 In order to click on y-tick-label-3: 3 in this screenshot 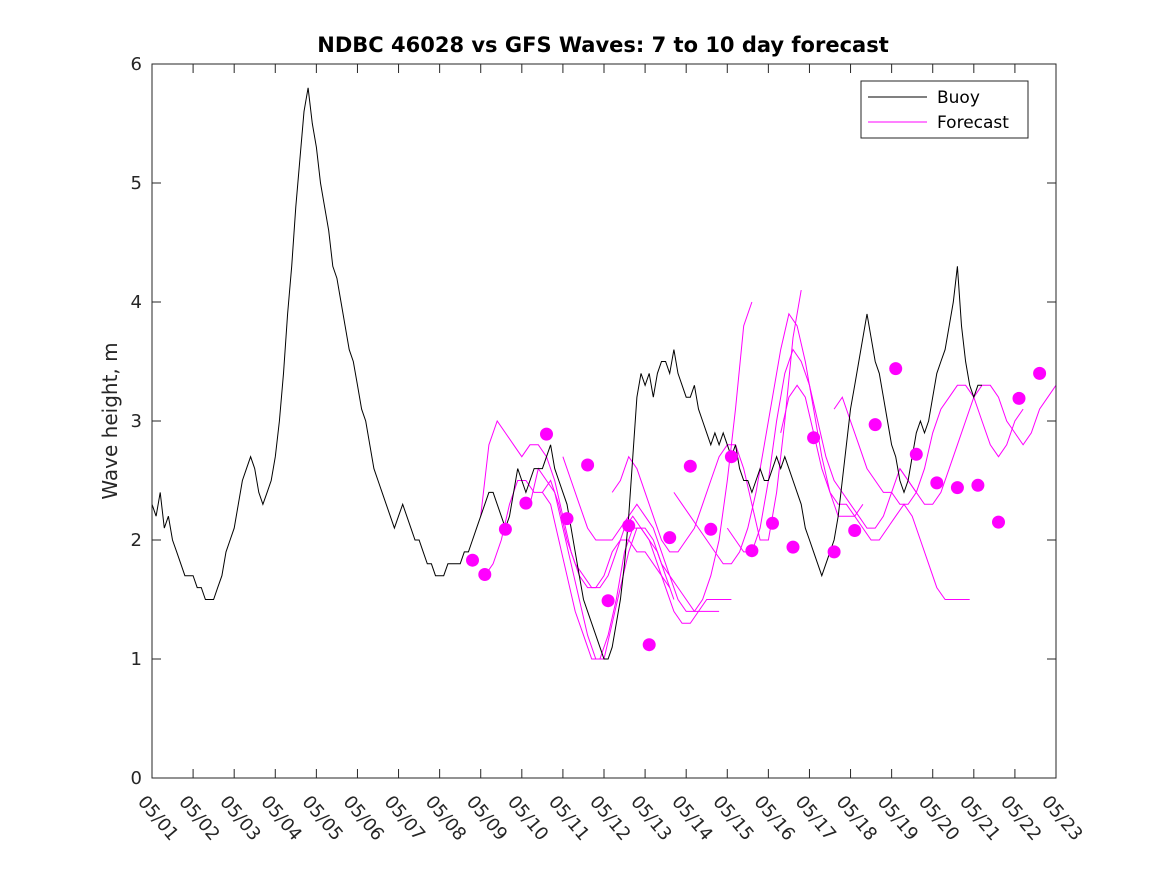, I will do `click(136, 421)`.